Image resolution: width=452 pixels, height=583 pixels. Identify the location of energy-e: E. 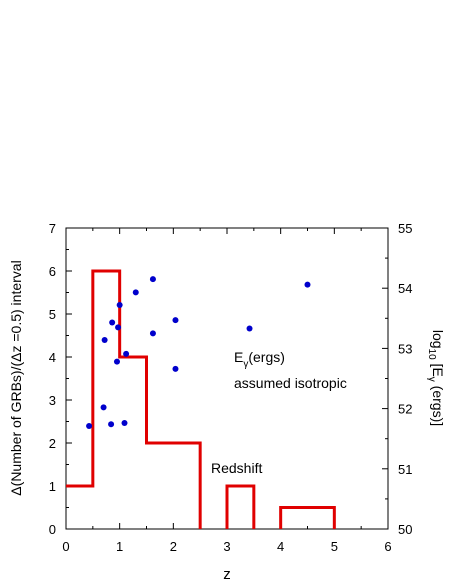
(238, 357).